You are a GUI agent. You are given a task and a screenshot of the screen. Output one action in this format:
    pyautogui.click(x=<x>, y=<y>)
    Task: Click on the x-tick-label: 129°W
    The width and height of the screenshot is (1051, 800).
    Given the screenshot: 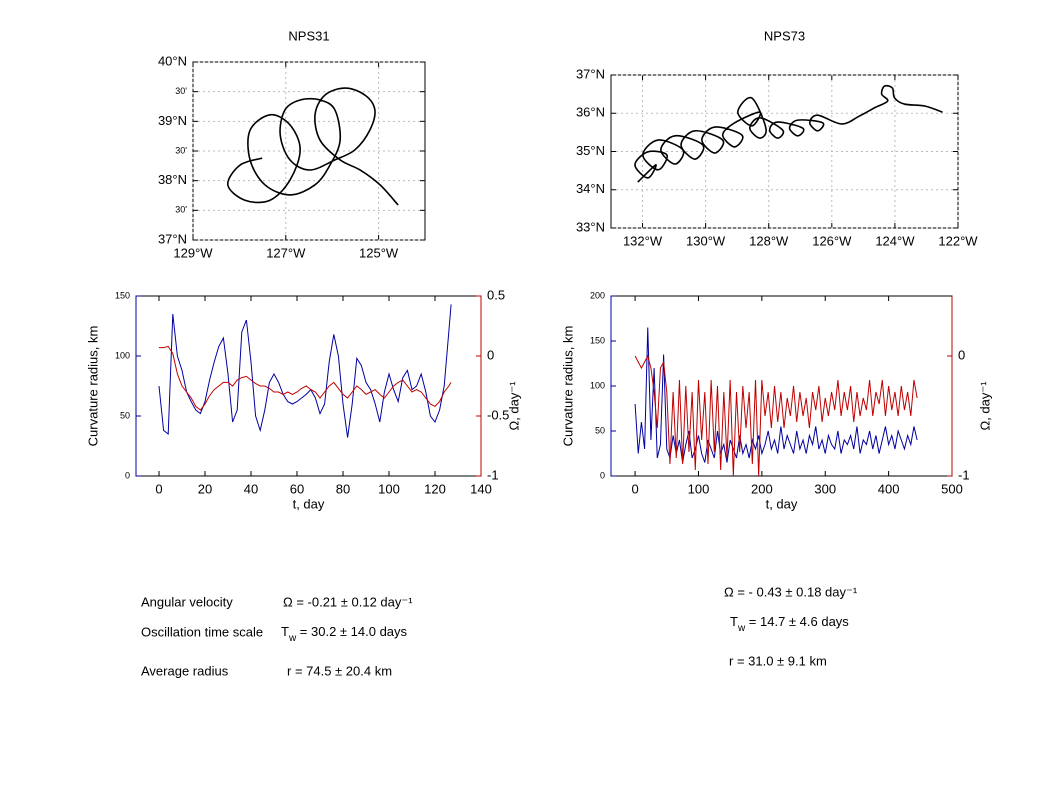 What is the action you would take?
    pyautogui.click(x=193, y=252)
    